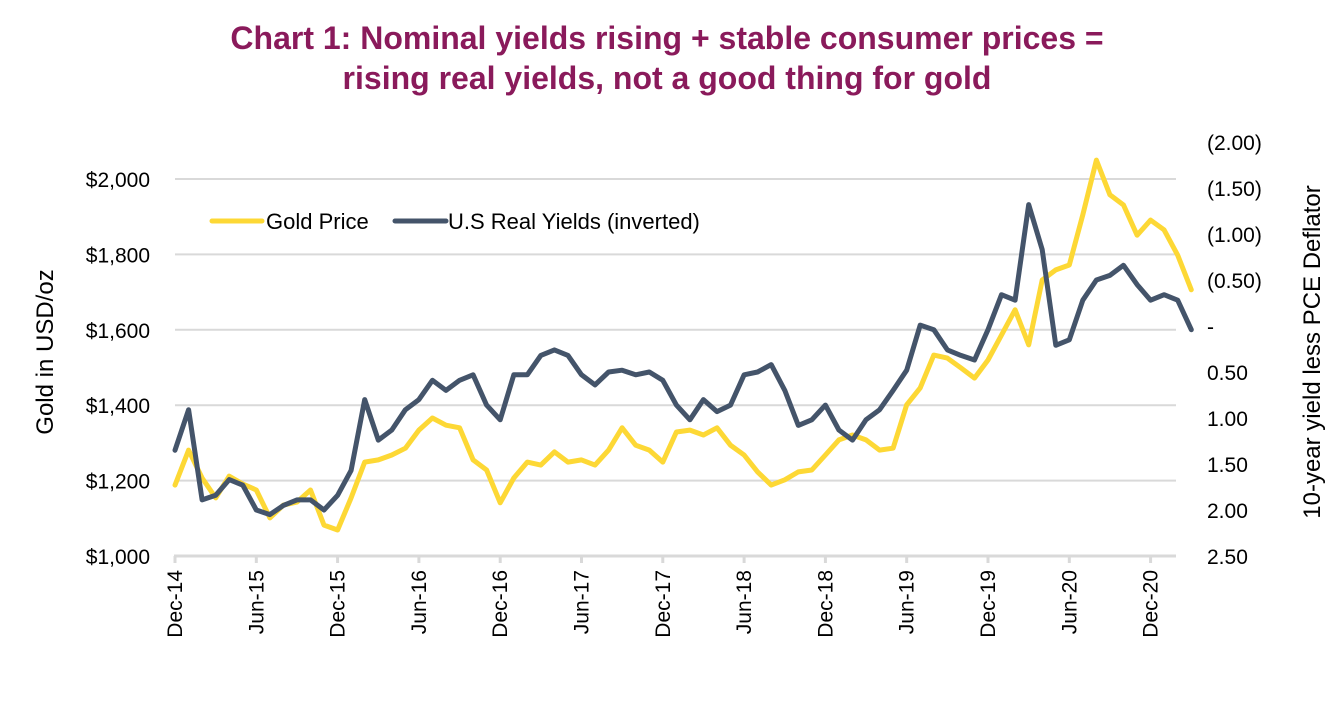  What do you see at coordinates (317, 221) in the screenshot?
I see `legend-label-gold: Gold Price` at bounding box center [317, 221].